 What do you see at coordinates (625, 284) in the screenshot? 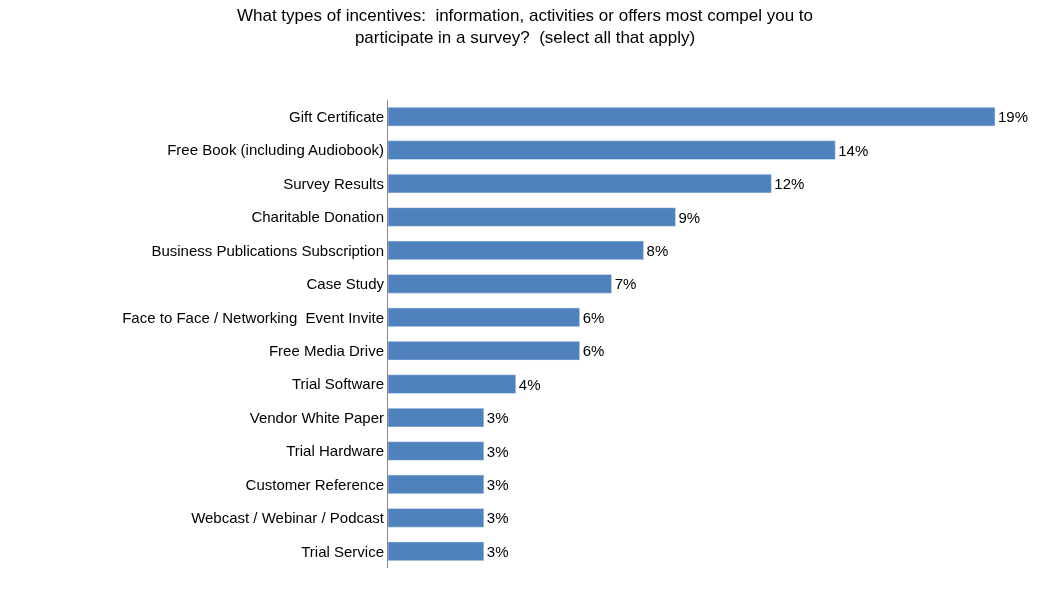
I see `data-label: 7%` at bounding box center [625, 284].